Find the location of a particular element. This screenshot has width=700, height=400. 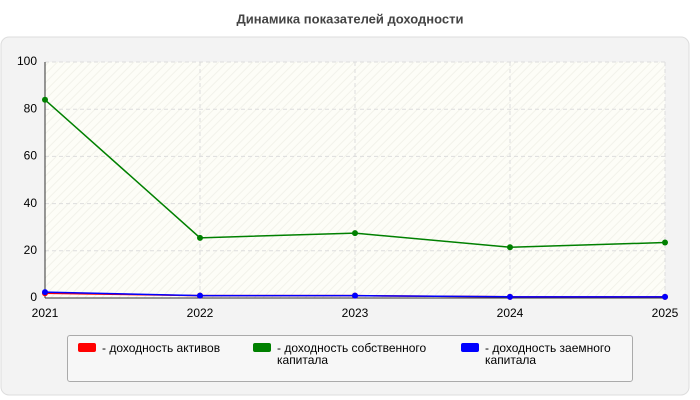

legend-label: - доходность активов is located at coordinates (161, 348).